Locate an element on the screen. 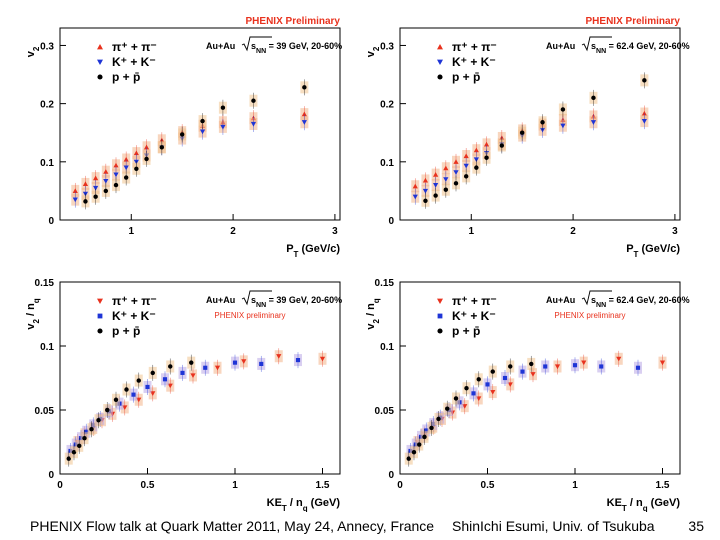 Image resolution: width=720 pixels, height=540 pixels. legend-label: π⁺ + π⁻ is located at coordinates (134, 301).